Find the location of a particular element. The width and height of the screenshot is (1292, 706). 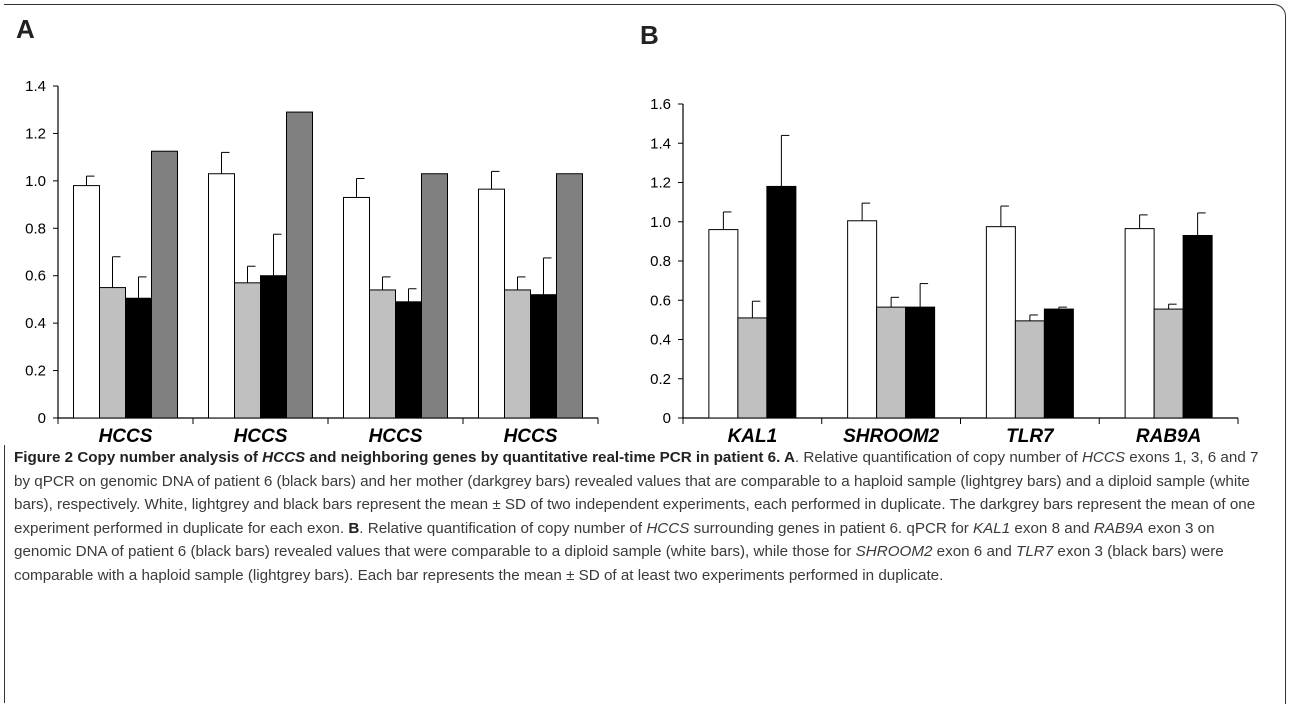

panel-a-label: A is located at coordinates (25, 29).